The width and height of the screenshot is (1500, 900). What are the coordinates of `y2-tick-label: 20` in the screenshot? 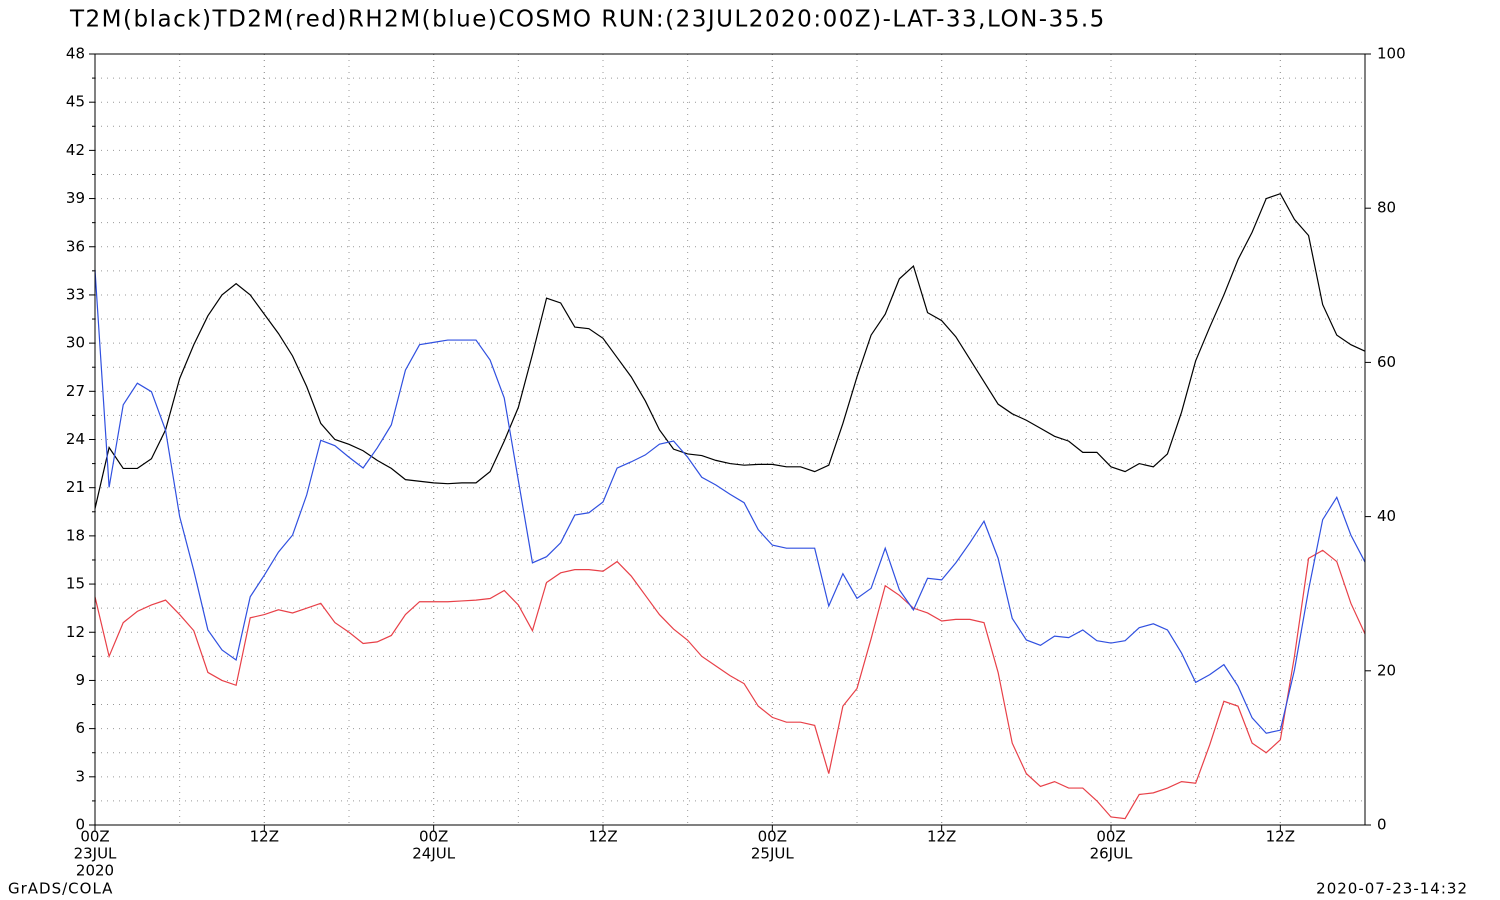 It's located at (1386, 670).